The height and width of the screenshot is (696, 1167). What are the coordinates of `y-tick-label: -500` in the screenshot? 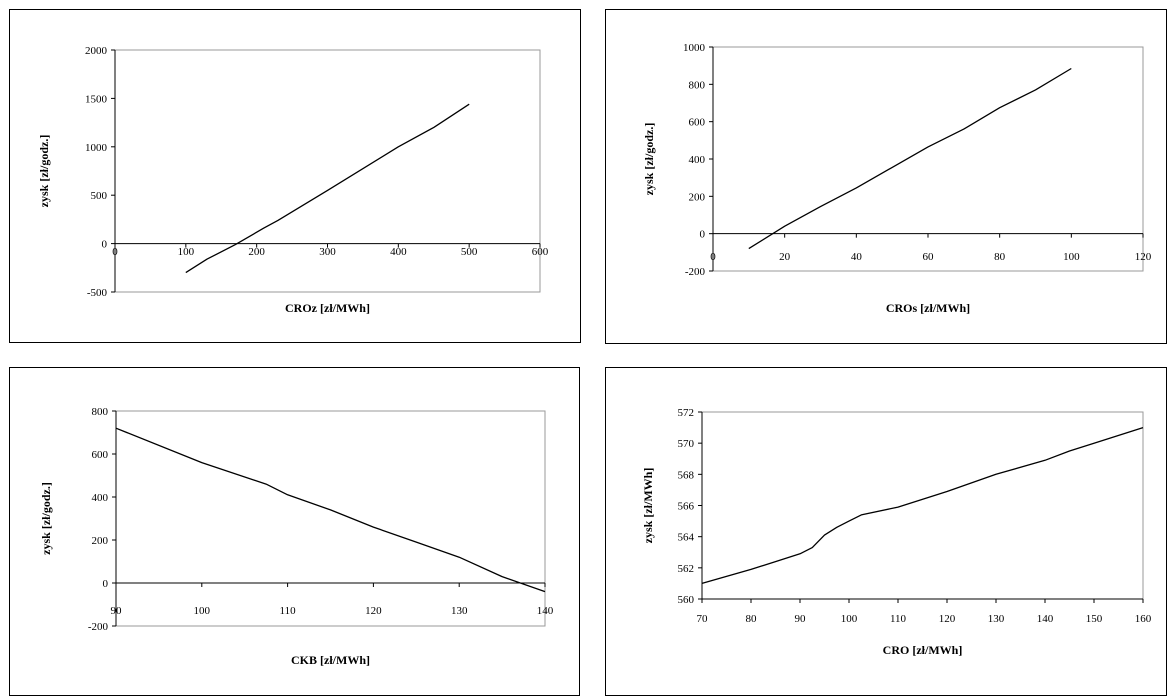 It's located at (97, 293).